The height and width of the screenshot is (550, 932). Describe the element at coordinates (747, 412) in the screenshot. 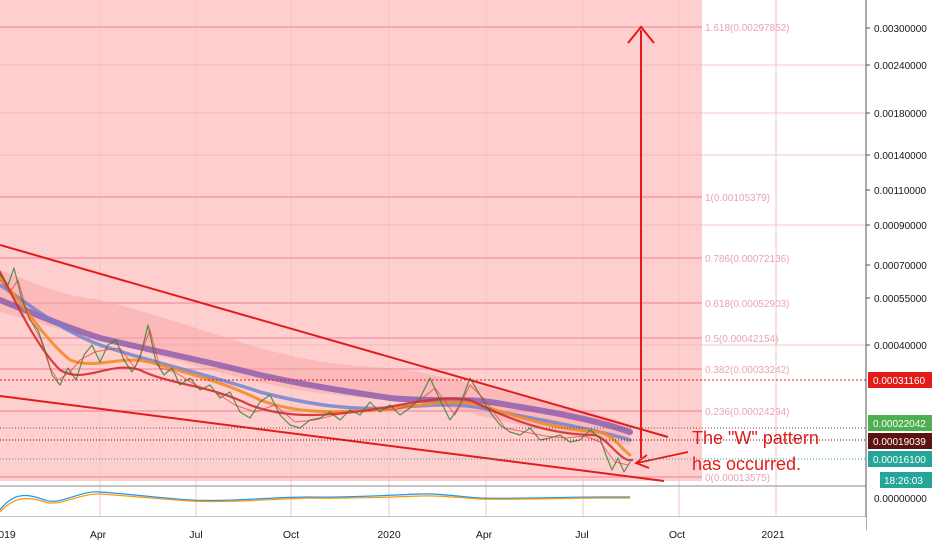

I see `fib-label-0-236: 0.236(0.00024294)` at that location.